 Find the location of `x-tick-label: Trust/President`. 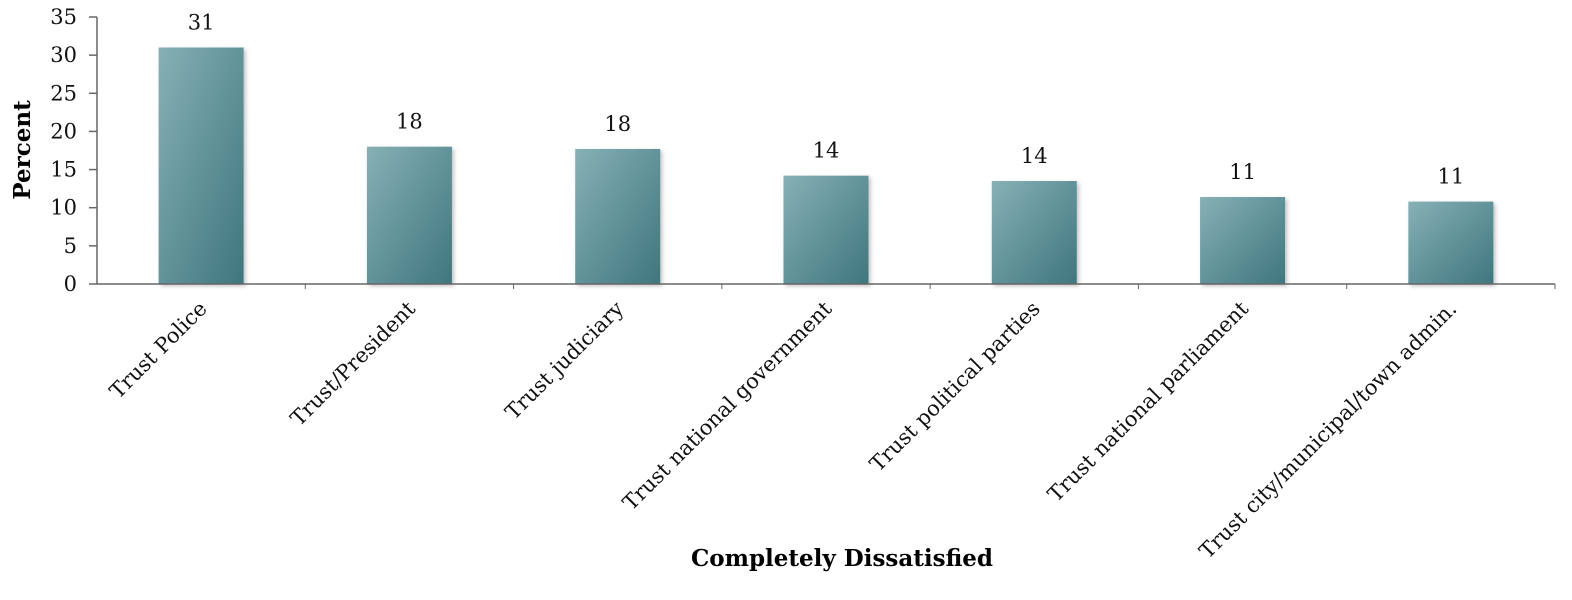

x-tick-label: Trust/President is located at coordinates (353, 363).